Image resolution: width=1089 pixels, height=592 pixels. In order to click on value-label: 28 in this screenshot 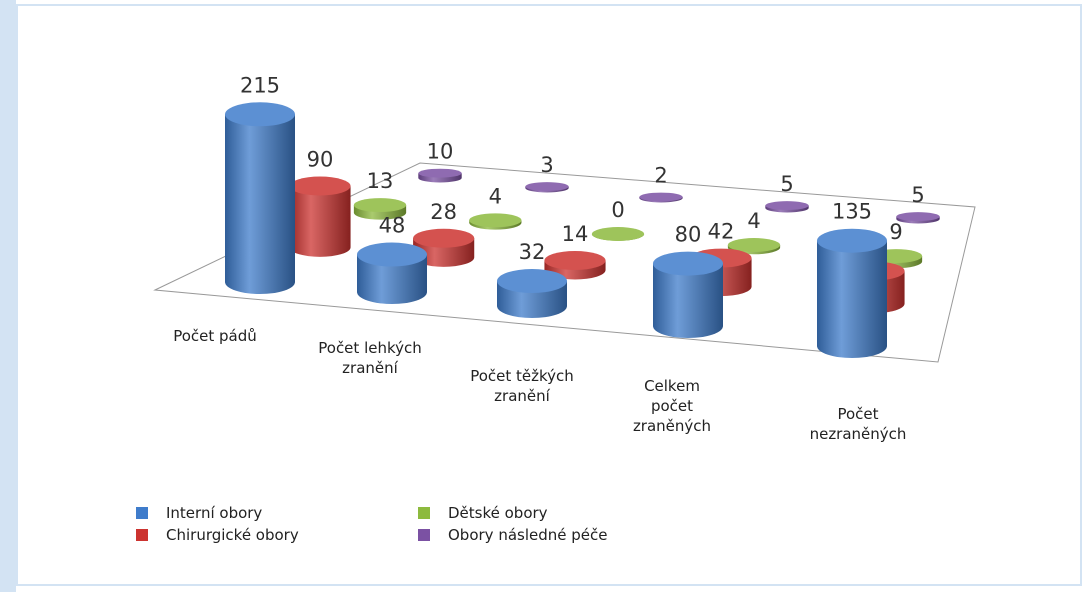, I will do `click(443, 212)`.